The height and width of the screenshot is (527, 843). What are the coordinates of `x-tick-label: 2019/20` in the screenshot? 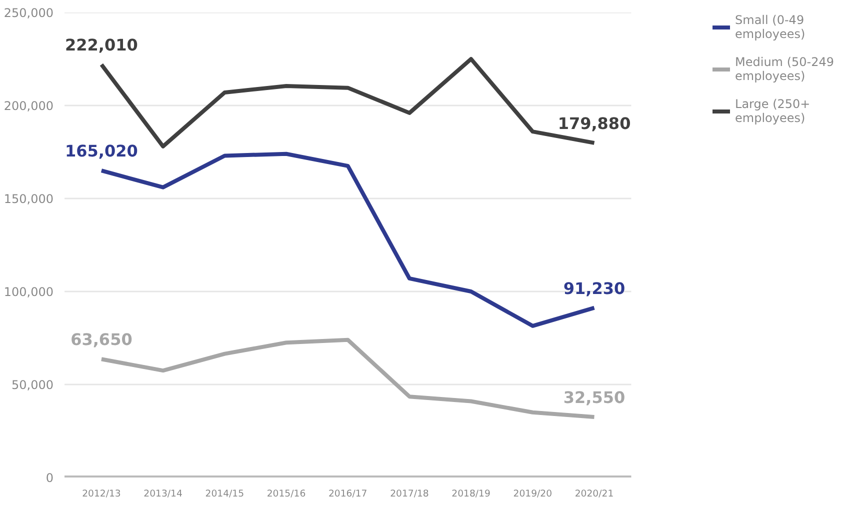 It's located at (532, 494).